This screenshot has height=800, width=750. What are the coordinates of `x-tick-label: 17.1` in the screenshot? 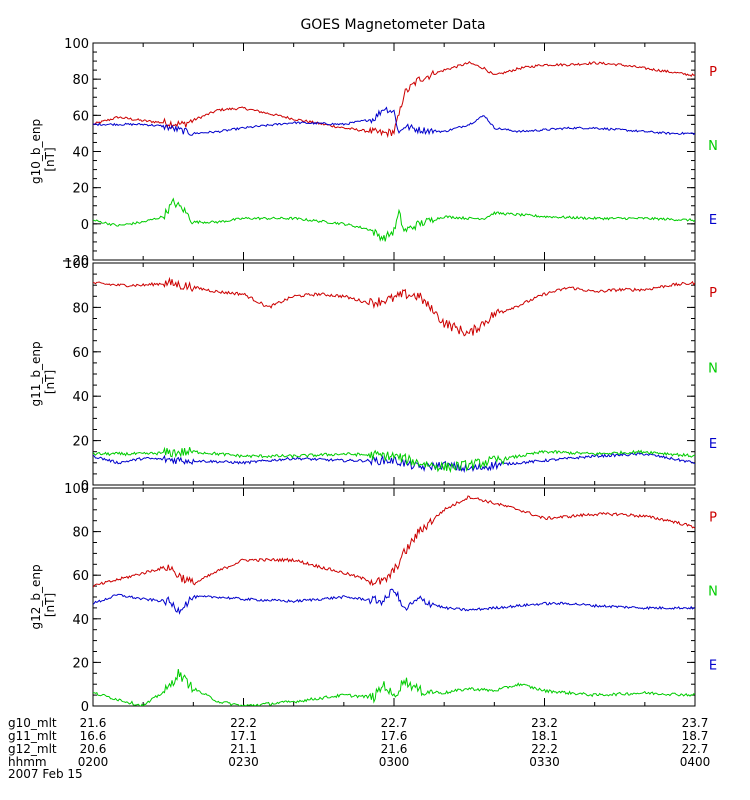 It's located at (243, 736).